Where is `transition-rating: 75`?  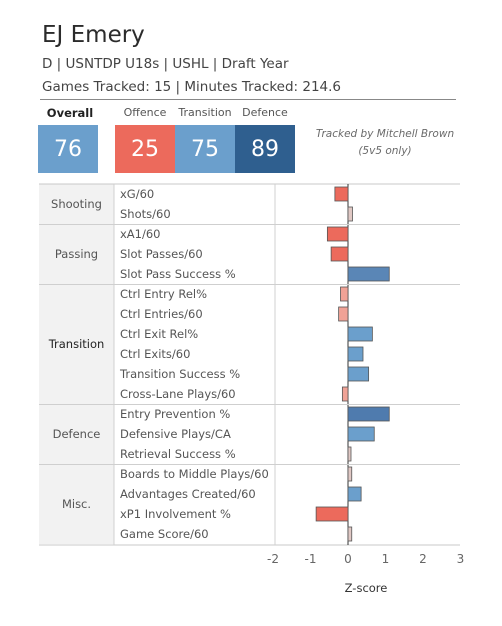 transition-rating: 75 is located at coordinates (205, 149).